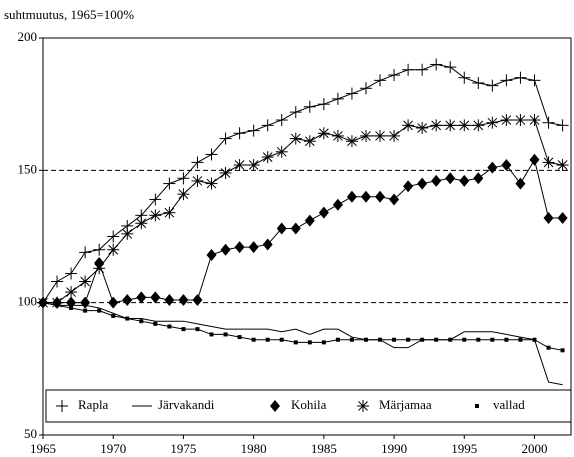 Image resolution: width=574 pixels, height=457 pixels. Describe the element at coordinates (464, 448) in the screenshot. I see `x-tick-label: 1995` at that location.